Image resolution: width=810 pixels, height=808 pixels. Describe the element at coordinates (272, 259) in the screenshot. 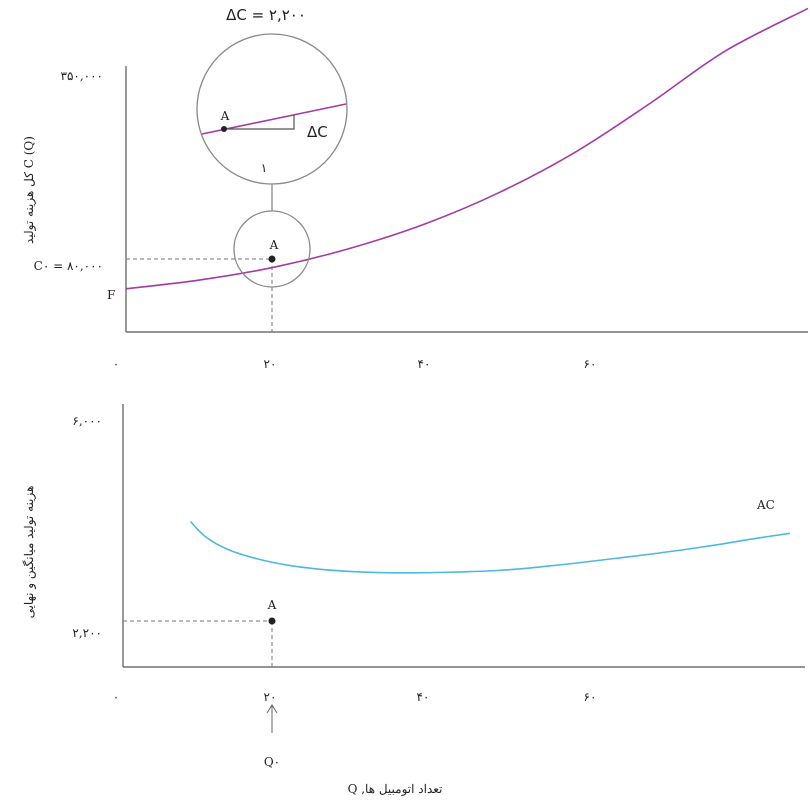

I see `top-point-a` at that location.